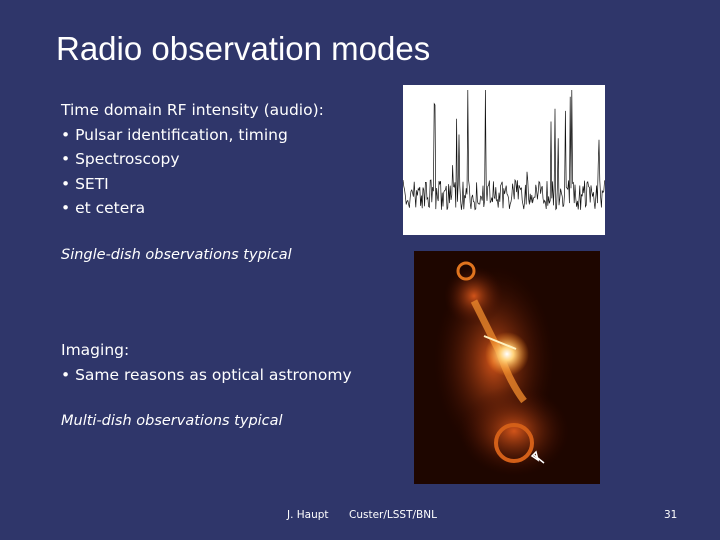  Describe the element at coordinates (120, 159) in the screenshot. I see `bullet: • Spectroscopy` at that location.